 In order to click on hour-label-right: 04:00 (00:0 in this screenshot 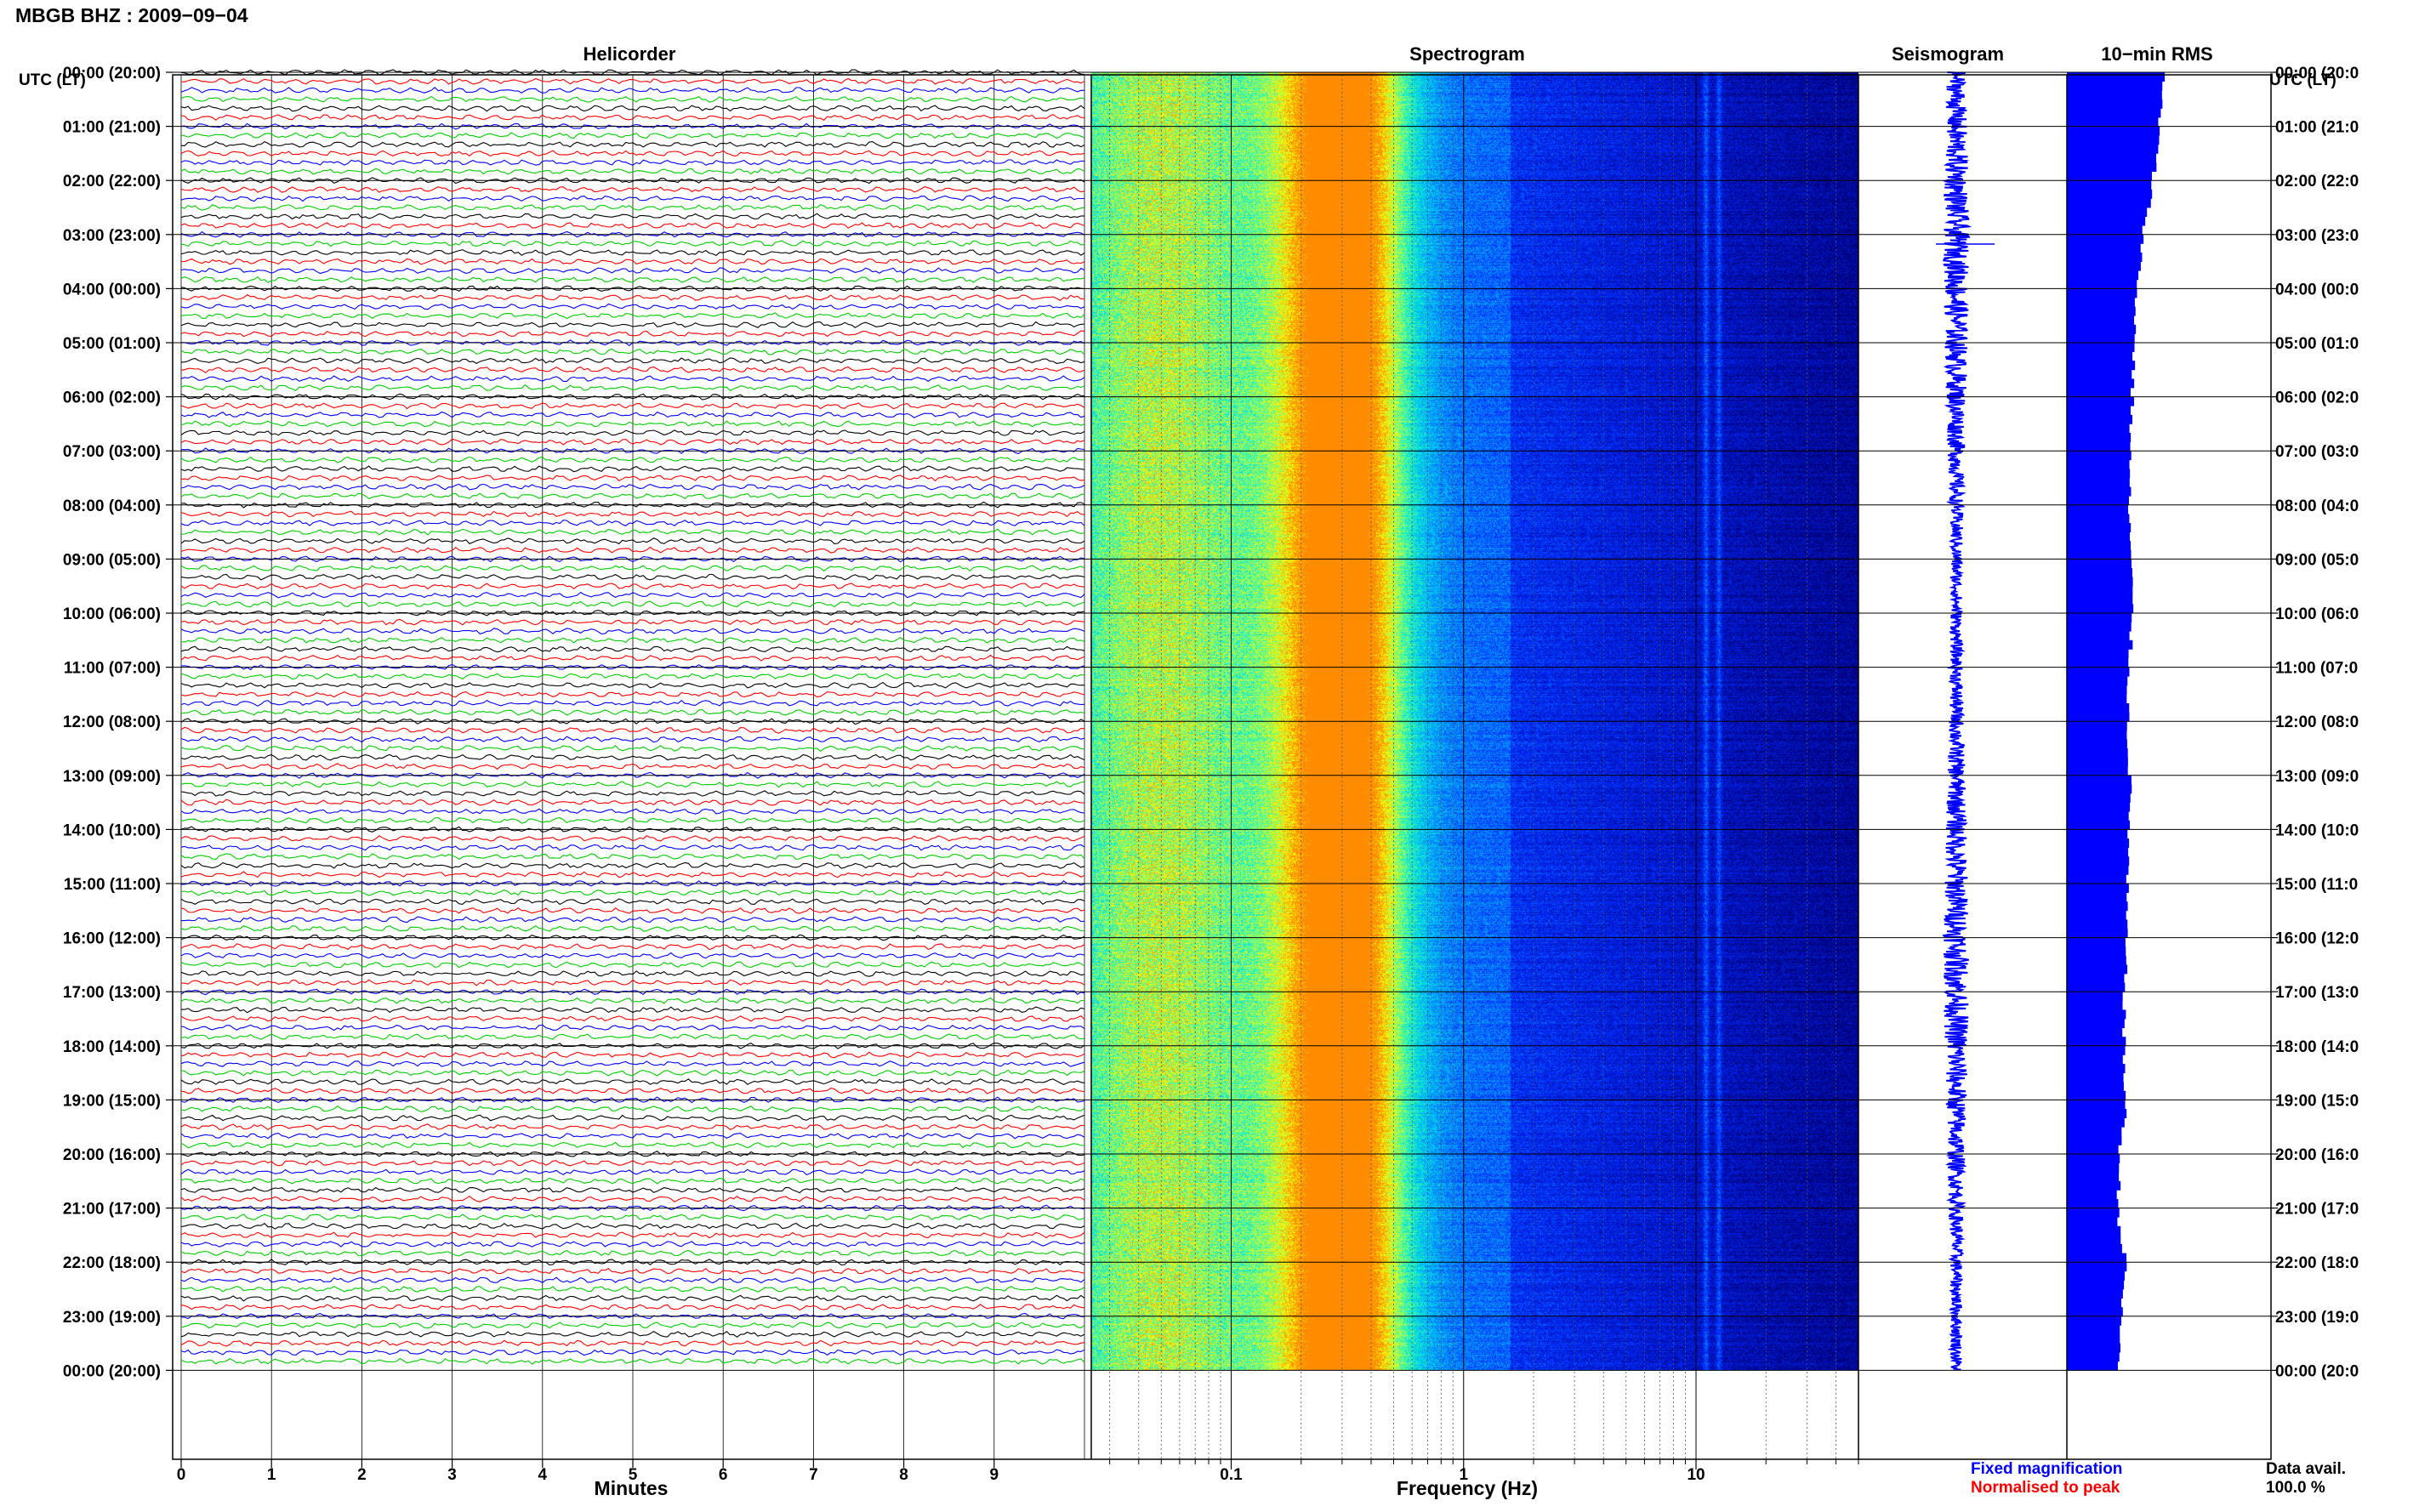, I will do `click(2317, 289)`.